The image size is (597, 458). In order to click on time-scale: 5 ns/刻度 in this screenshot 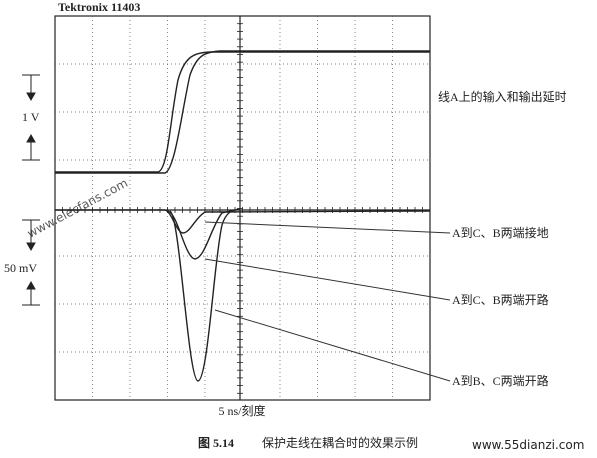, I will do `click(241, 410)`.